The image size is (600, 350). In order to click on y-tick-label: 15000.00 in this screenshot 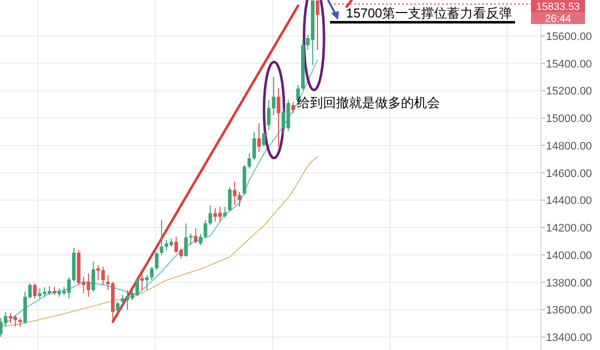, I will do `click(569, 119)`.